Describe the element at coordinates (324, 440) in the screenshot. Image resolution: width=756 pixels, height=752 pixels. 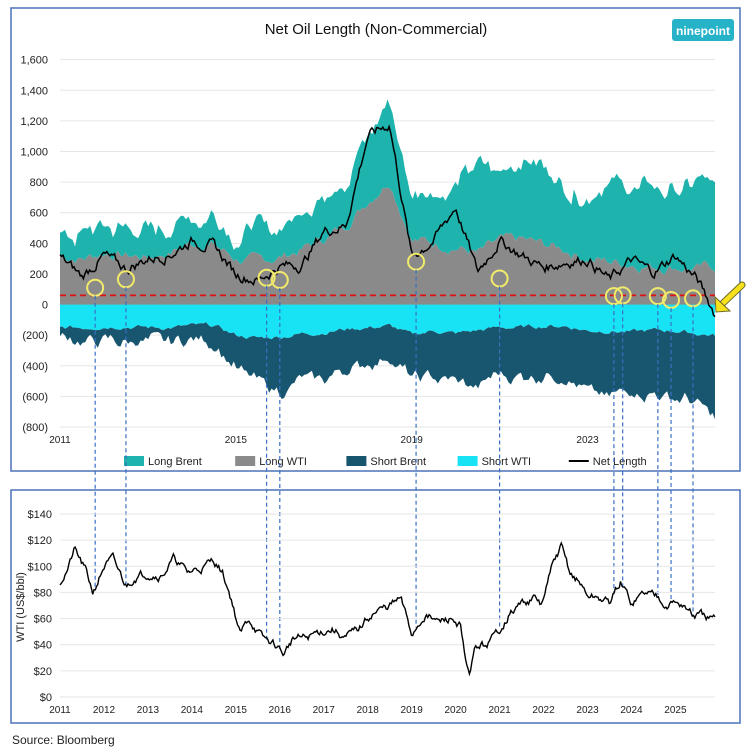
I see `top-x-tick-labels: 2011 2015 2019 2023` at that location.